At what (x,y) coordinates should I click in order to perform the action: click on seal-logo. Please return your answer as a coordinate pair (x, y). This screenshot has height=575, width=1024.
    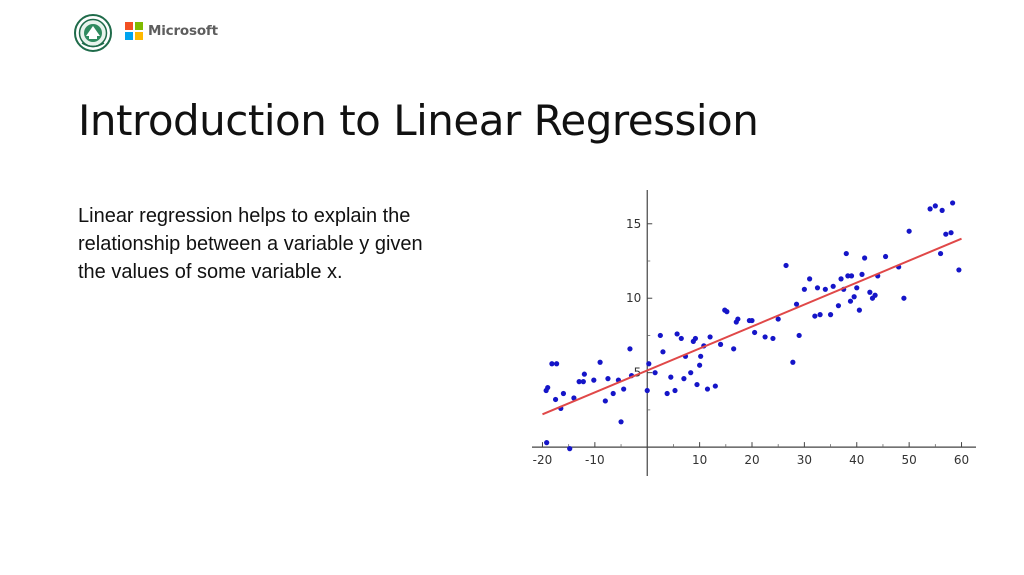
    Looking at the image, I should click on (93, 33).